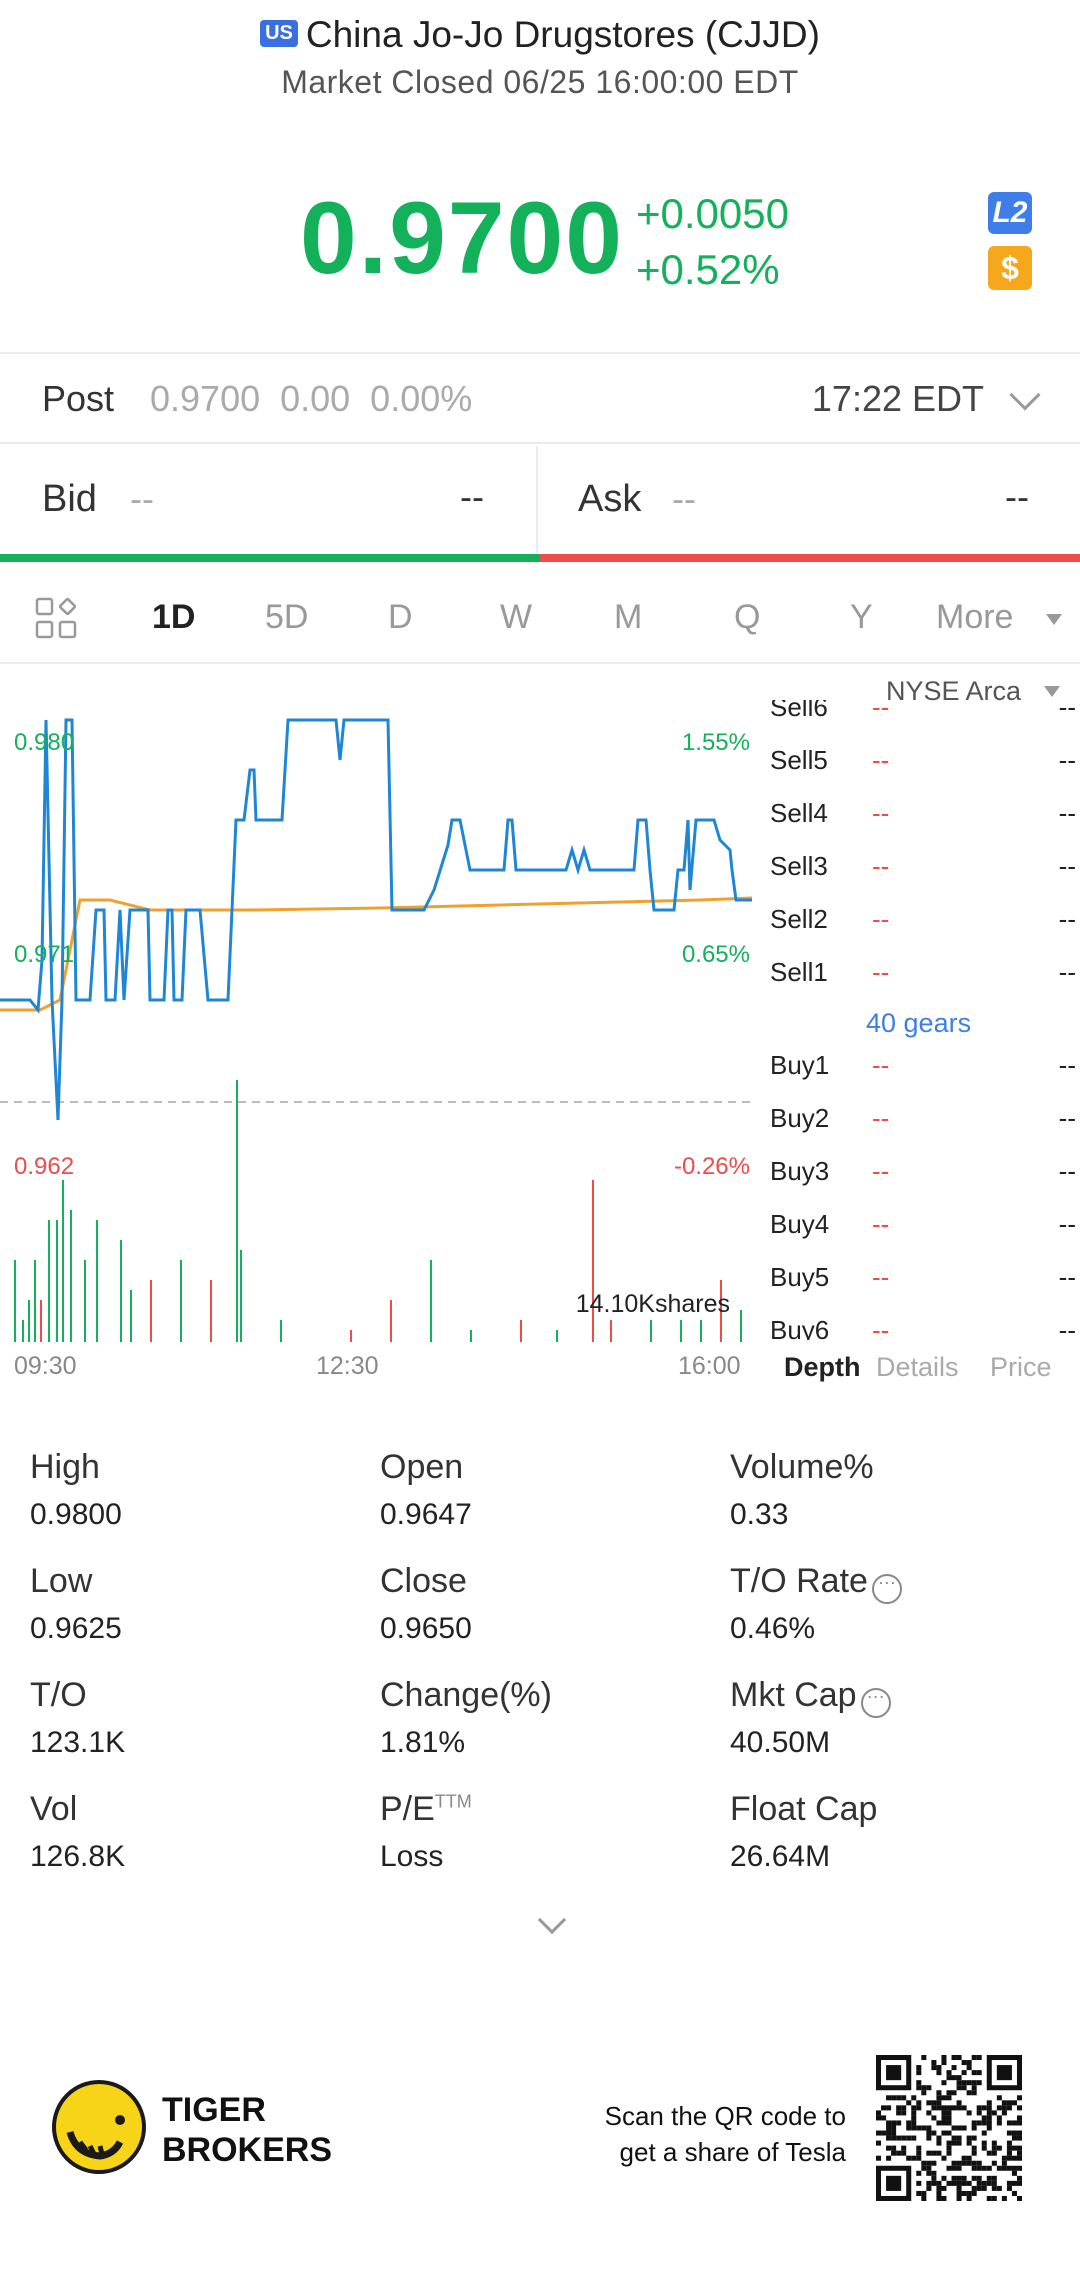 The height and width of the screenshot is (2289, 1080). I want to click on stat-label-text: Mkt Cap, so click(793, 1695).